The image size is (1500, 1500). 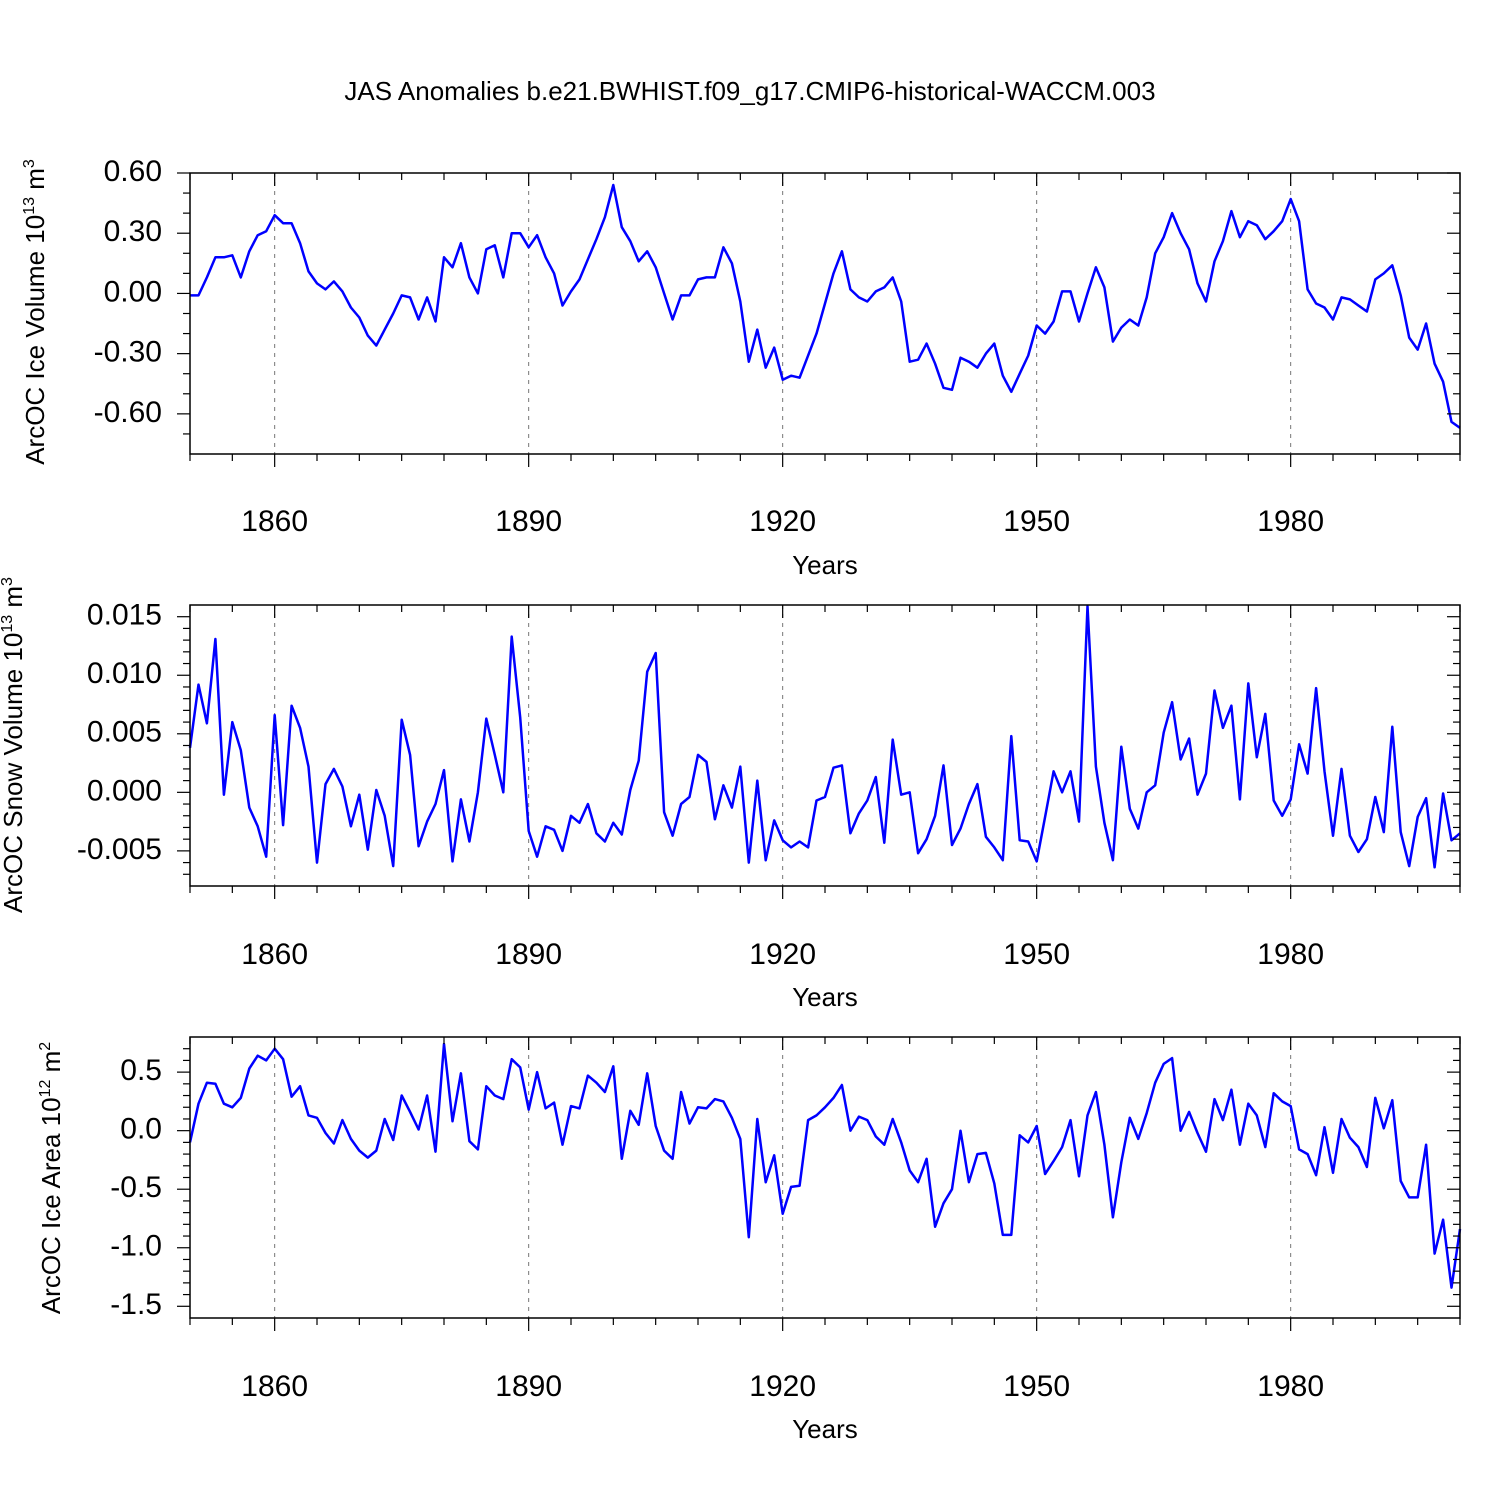 I want to click on y-tick-label: 0.60, so click(x=133, y=171).